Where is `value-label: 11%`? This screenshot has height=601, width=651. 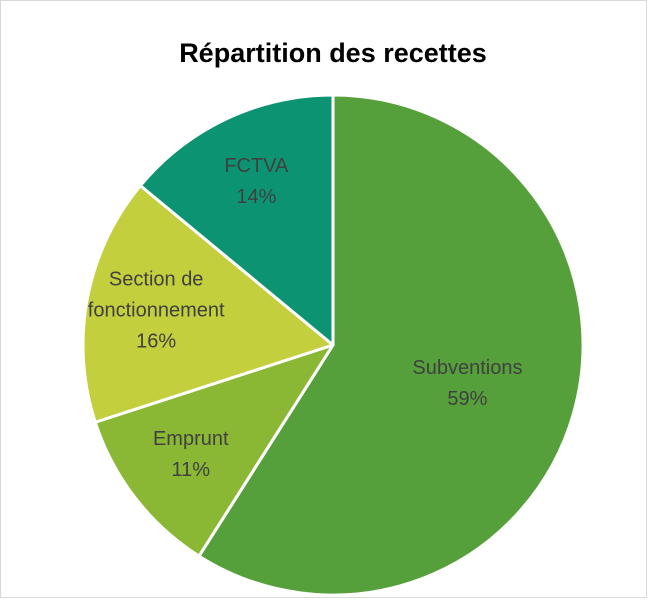
value-label: 11% is located at coordinates (191, 470).